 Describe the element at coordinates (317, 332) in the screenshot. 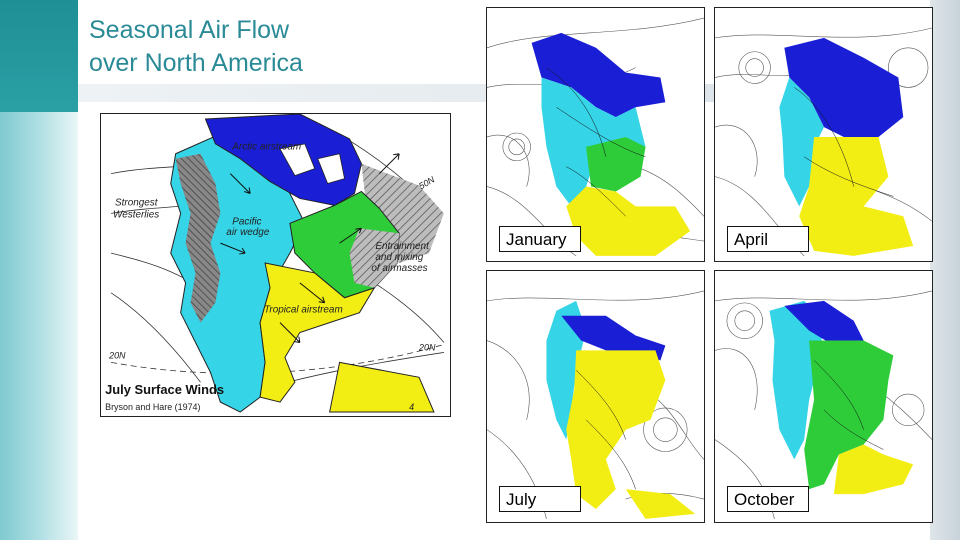

I see `july-tropical-region` at that location.